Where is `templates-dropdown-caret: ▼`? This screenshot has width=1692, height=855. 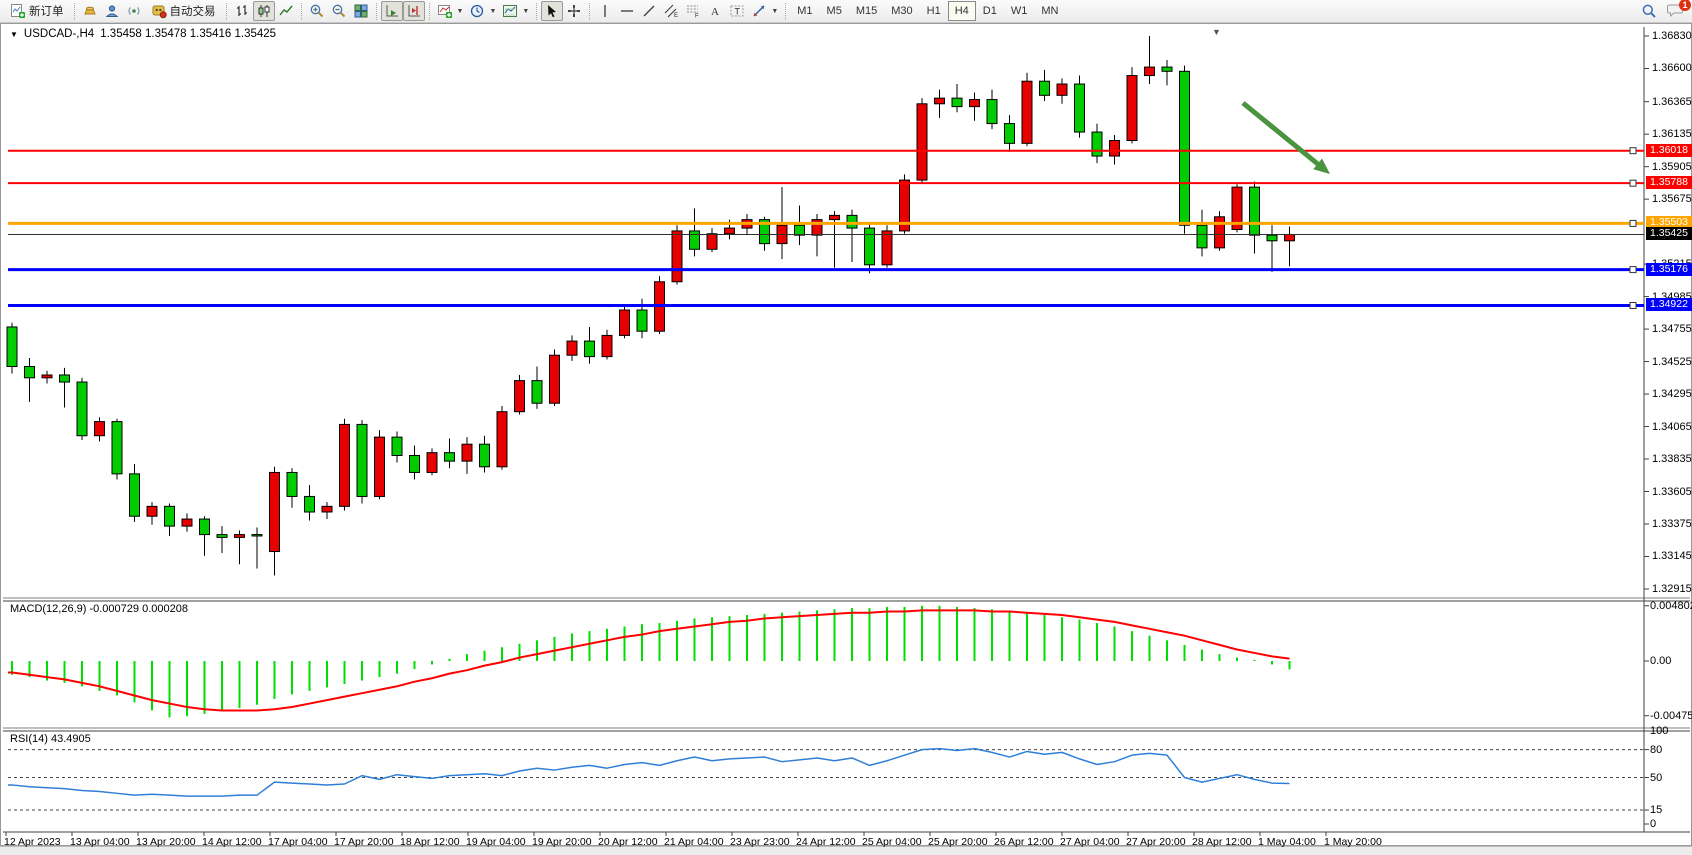 templates-dropdown-caret: ▼ is located at coordinates (526, 11).